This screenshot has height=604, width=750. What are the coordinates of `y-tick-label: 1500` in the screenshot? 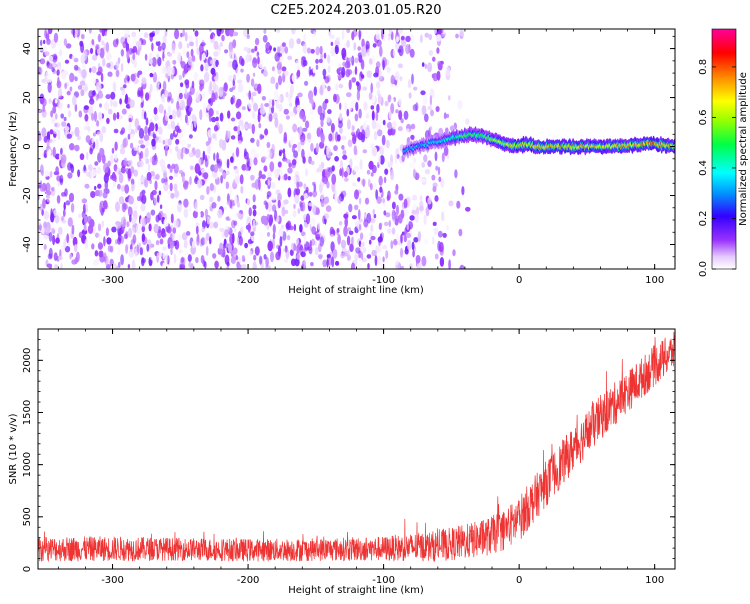 It's located at (27, 412).